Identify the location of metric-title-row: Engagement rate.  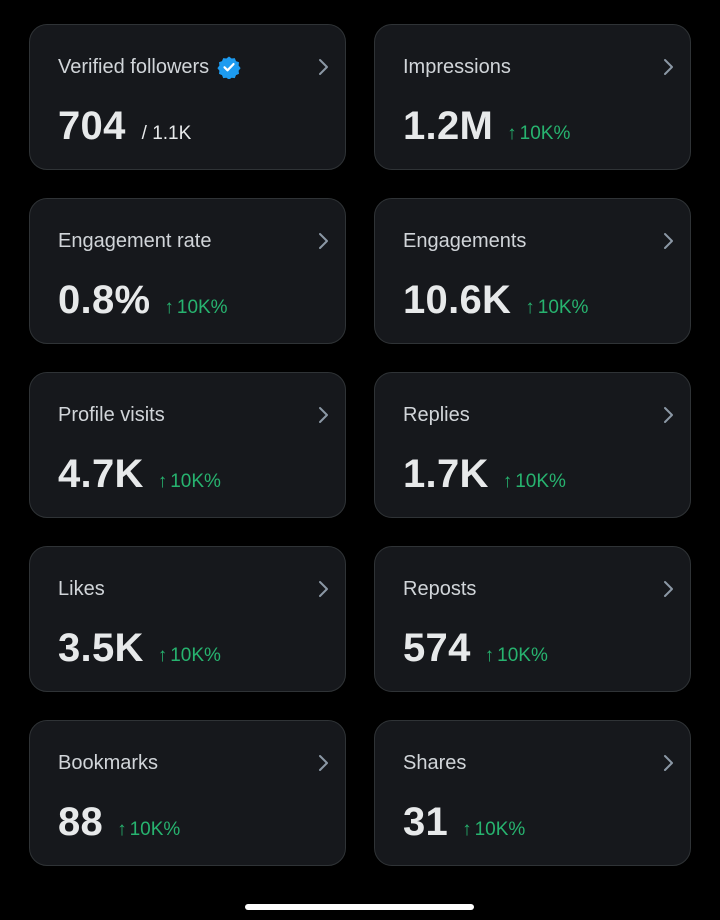
(134, 241).